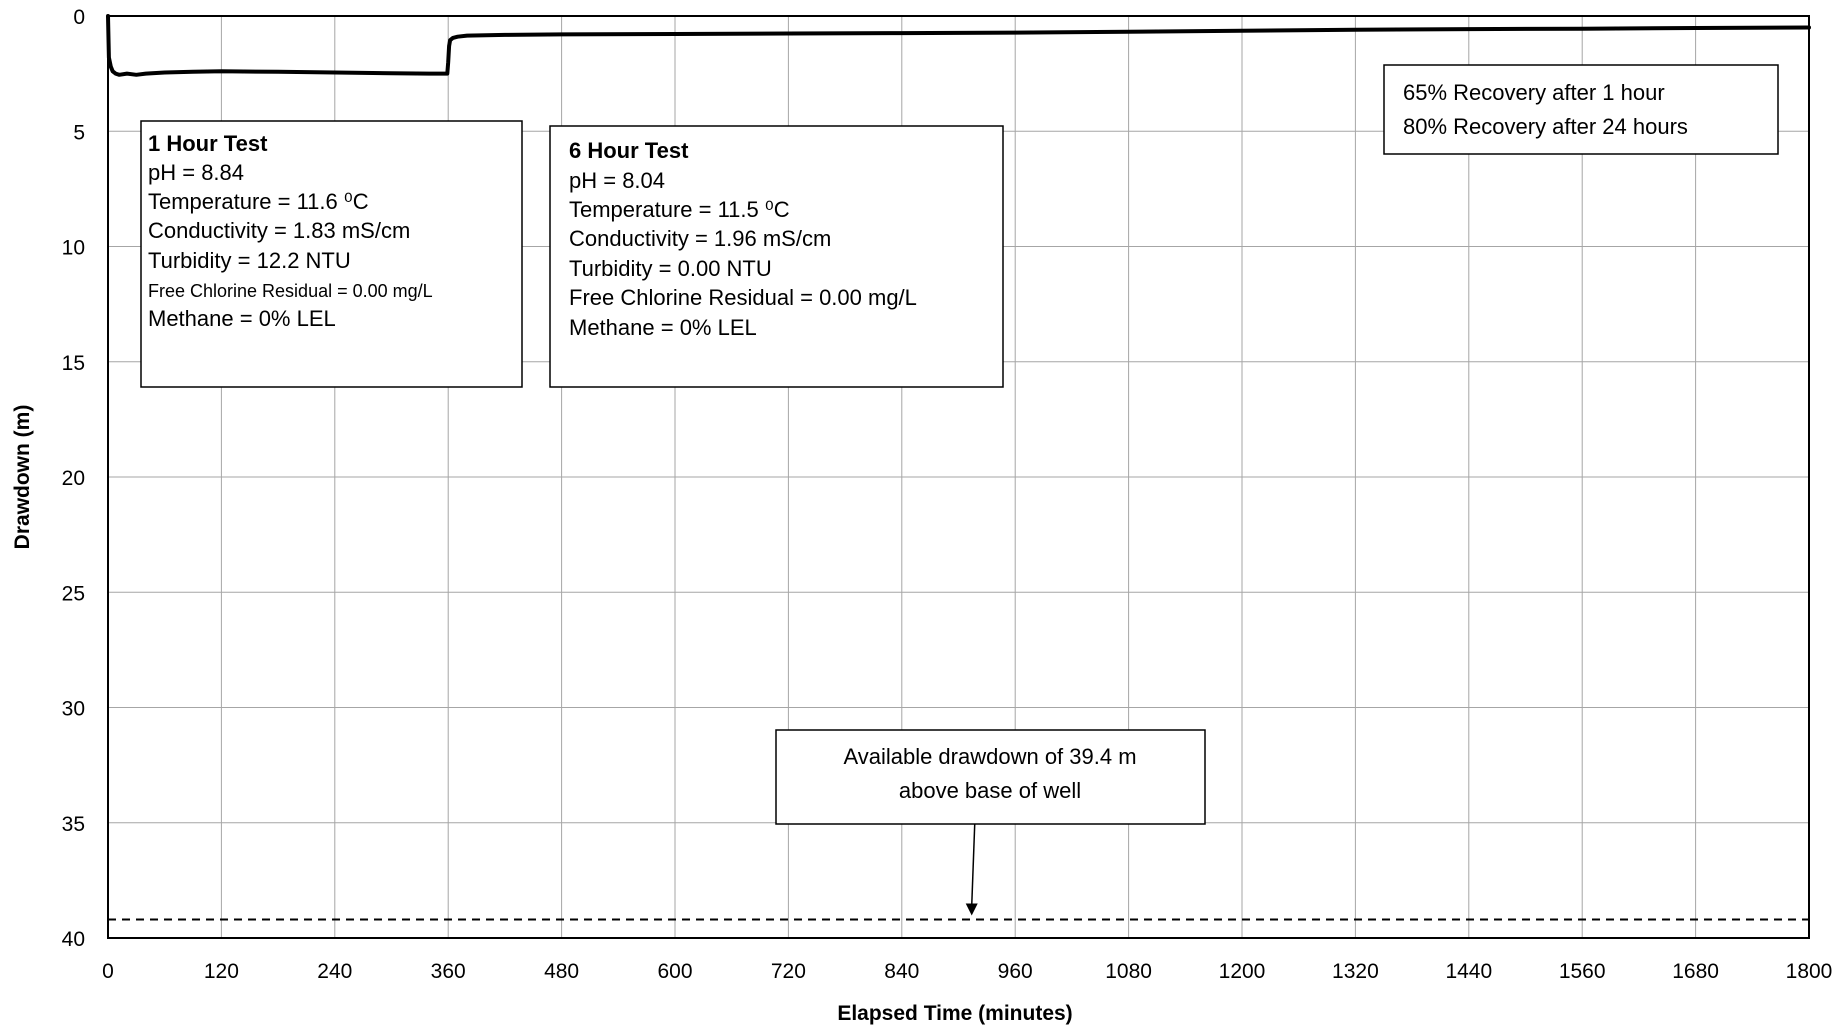 Image resolution: width=1845 pixels, height=1027 pixels. Describe the element at coordinates (73, 248) in the screenshot. I see `y-tick-label: 10` at that location.